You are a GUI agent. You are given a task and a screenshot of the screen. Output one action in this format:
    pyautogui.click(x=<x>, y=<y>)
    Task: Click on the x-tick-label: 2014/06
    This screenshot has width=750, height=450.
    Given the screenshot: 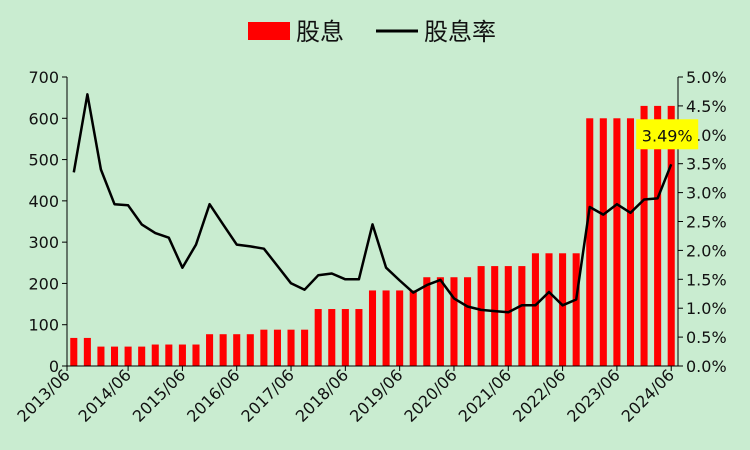 What is the action you would take?
    pyautogui.click(x=104, y=395)
    